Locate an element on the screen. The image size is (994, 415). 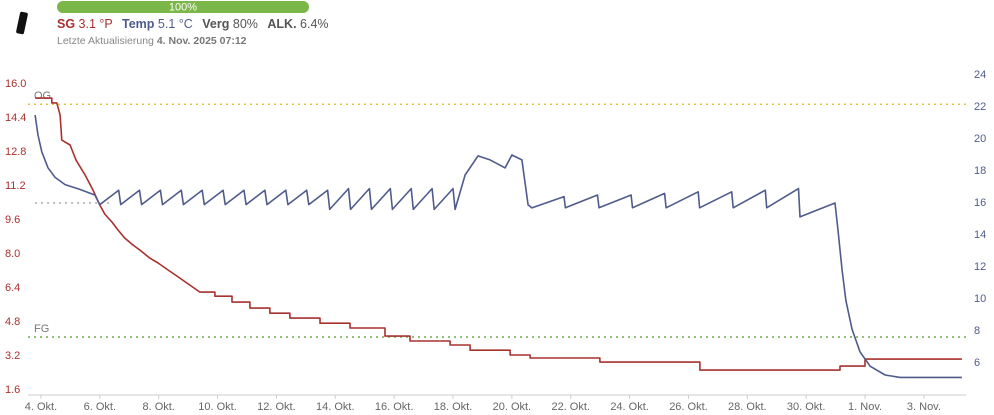
y2-tick-label: 14 is located at coordinates (980, 235).